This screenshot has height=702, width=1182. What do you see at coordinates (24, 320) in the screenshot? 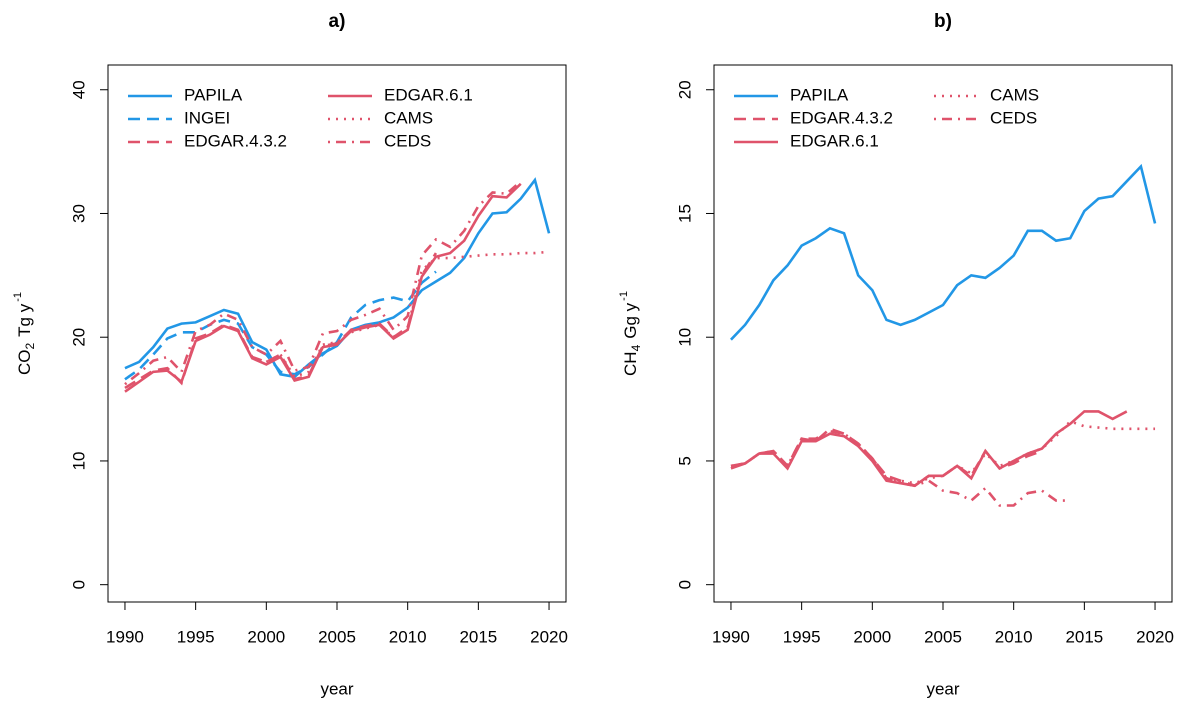
I see `y-axis-title-unit: Tg y` at bounding box center [24, 320].